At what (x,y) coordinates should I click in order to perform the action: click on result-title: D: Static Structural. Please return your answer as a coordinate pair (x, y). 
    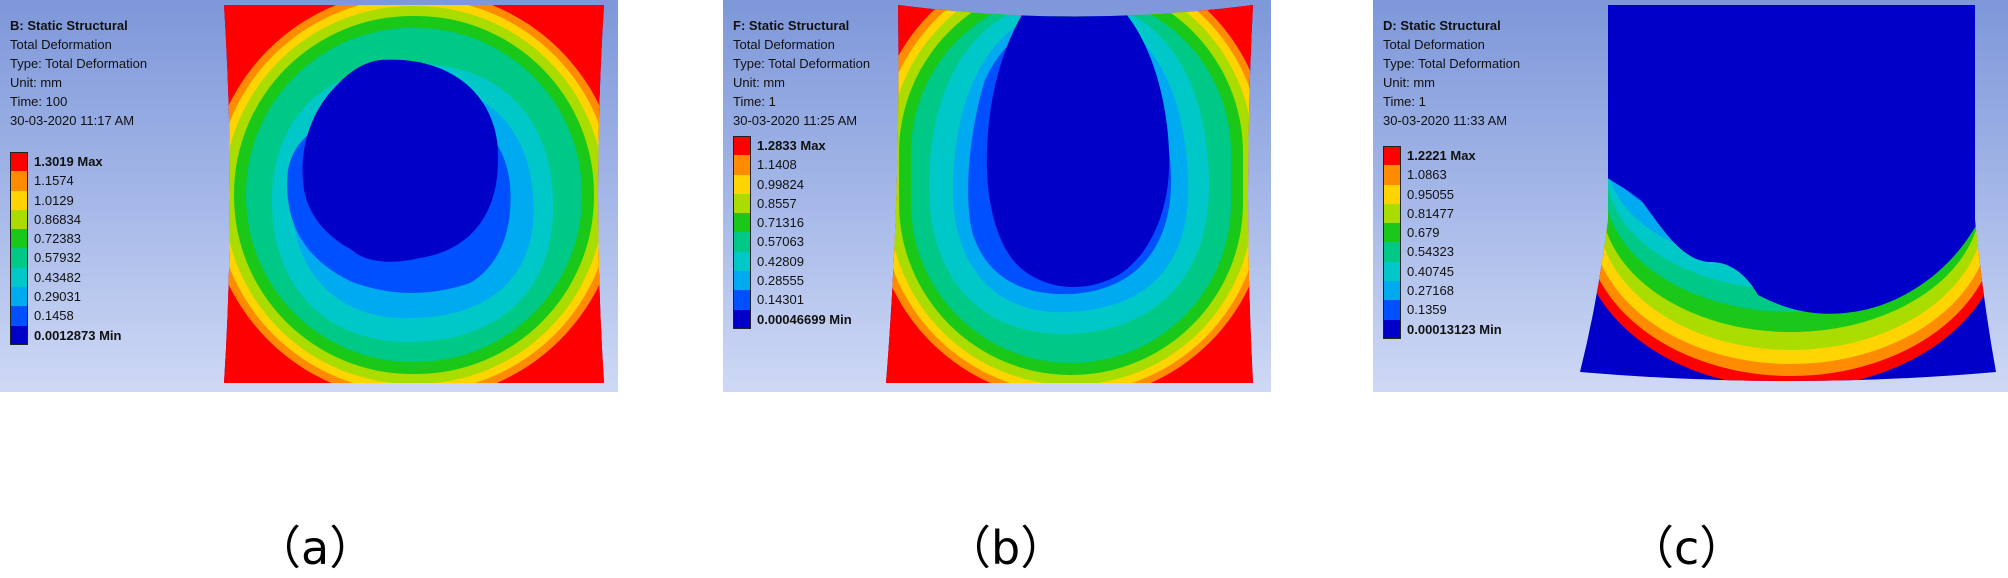
    Looking at the image, I should click on (1442, 25).